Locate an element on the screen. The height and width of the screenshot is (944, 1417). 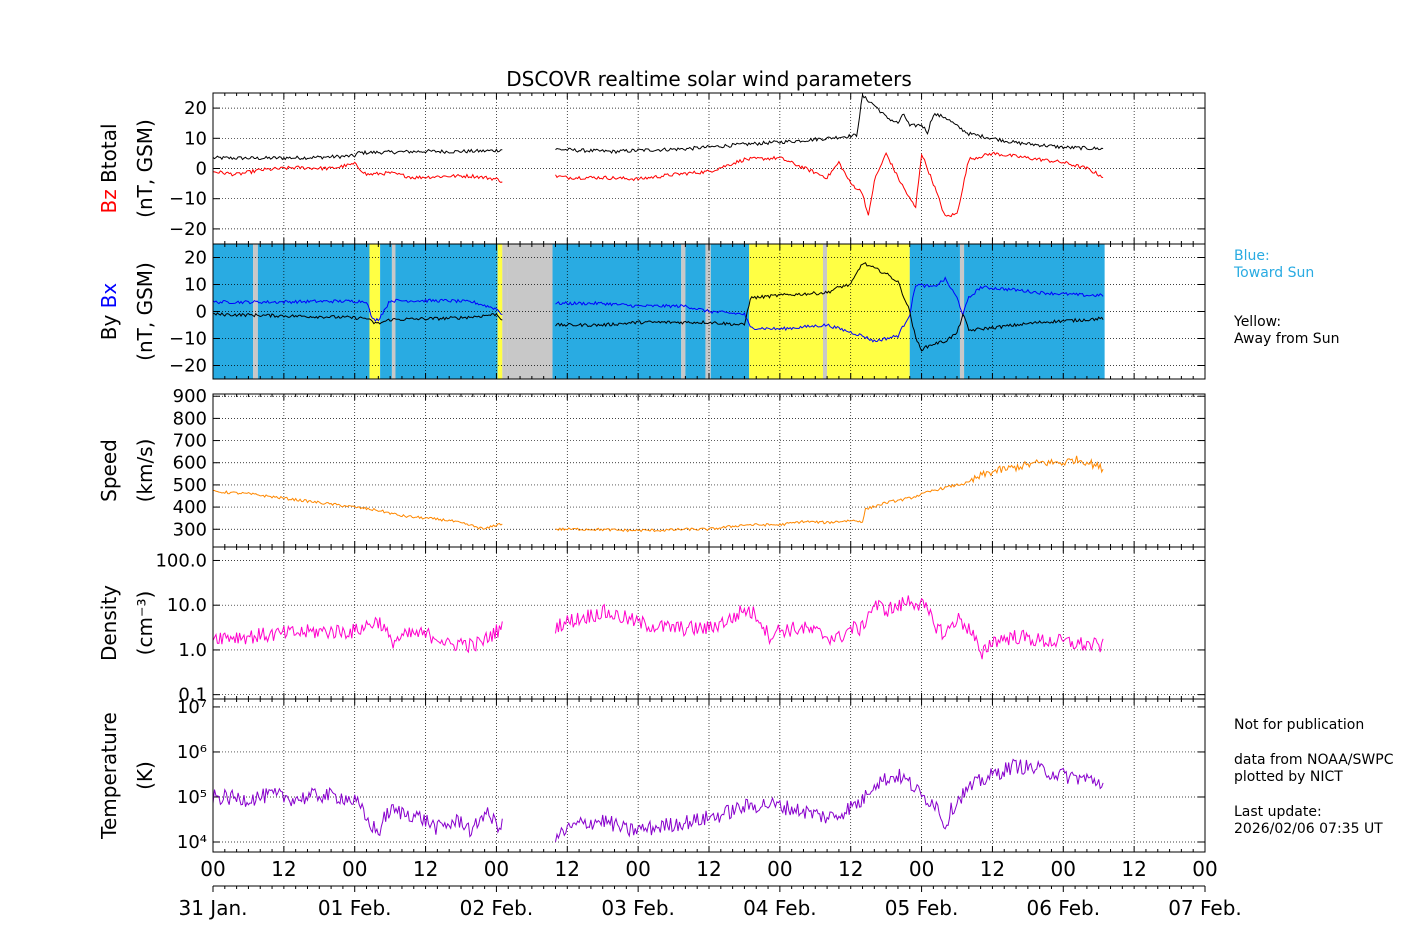
y-label-name: Temperature is located at coordinates (109, 776).